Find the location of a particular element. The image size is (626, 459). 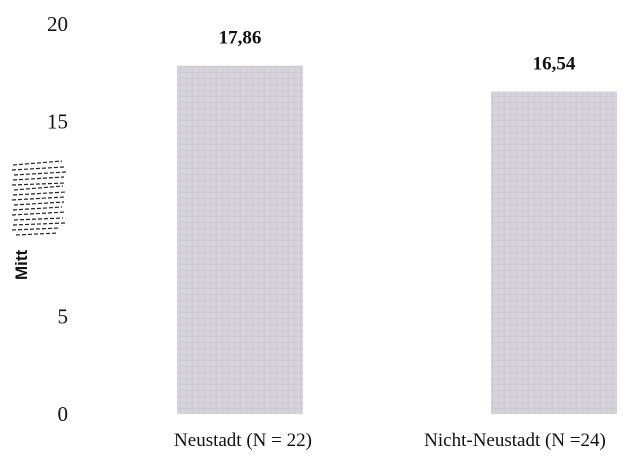

scribble-lines is located at coordinates (39, 198).